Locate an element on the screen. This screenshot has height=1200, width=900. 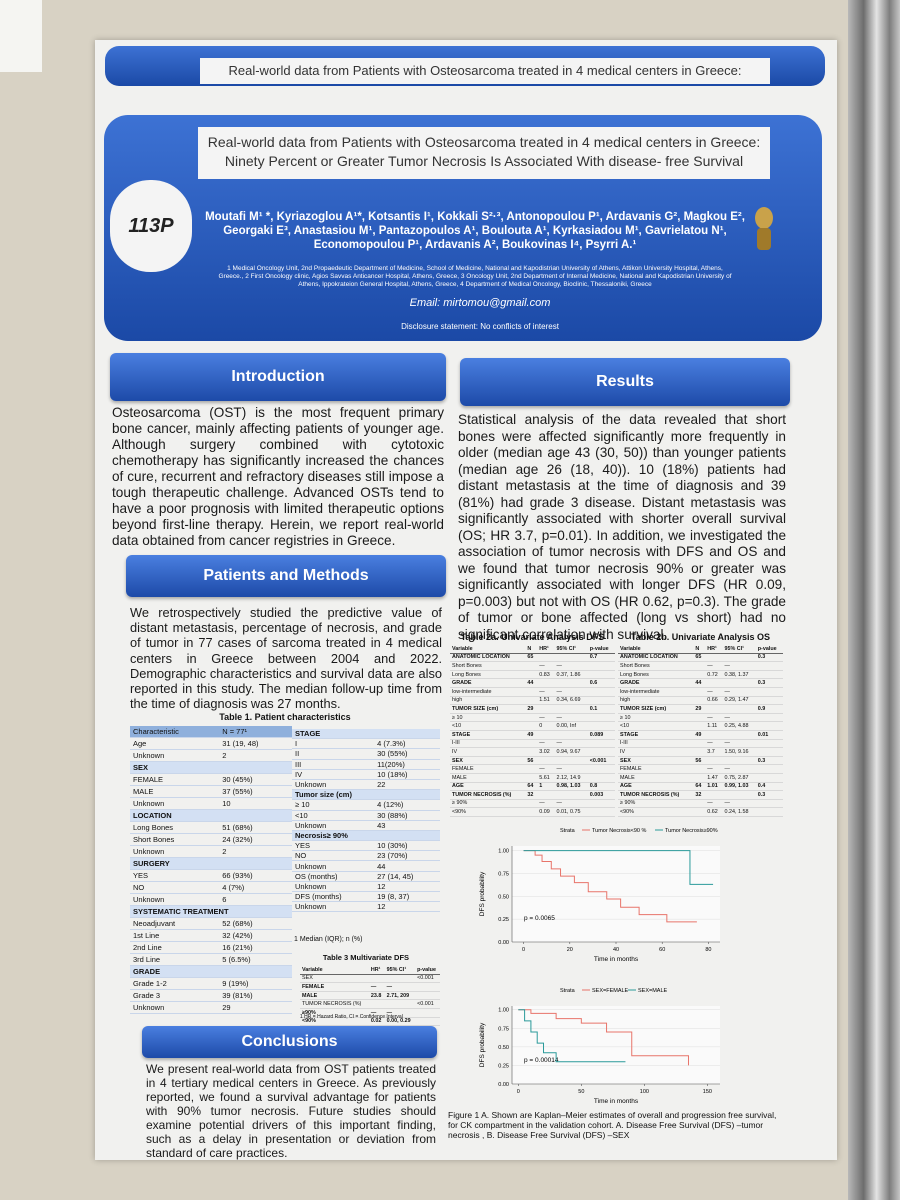
table-row: SYSTEMATIC TREATMENT is located at coordinates (211, 911).